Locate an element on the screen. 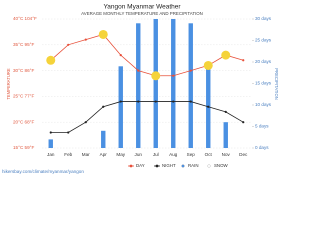 This screenshot has width=320, height=240. y2-tick-label: 10 days is located at coordinates (263, 104).